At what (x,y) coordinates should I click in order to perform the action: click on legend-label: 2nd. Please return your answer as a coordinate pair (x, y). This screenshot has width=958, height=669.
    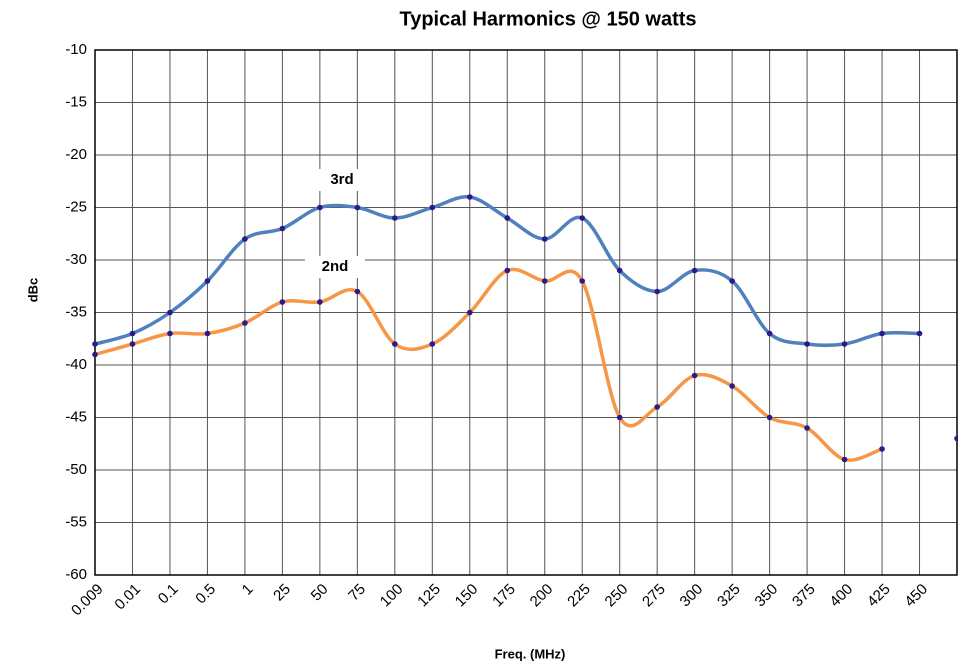
    Looking at the image, I should click on (335, 266).